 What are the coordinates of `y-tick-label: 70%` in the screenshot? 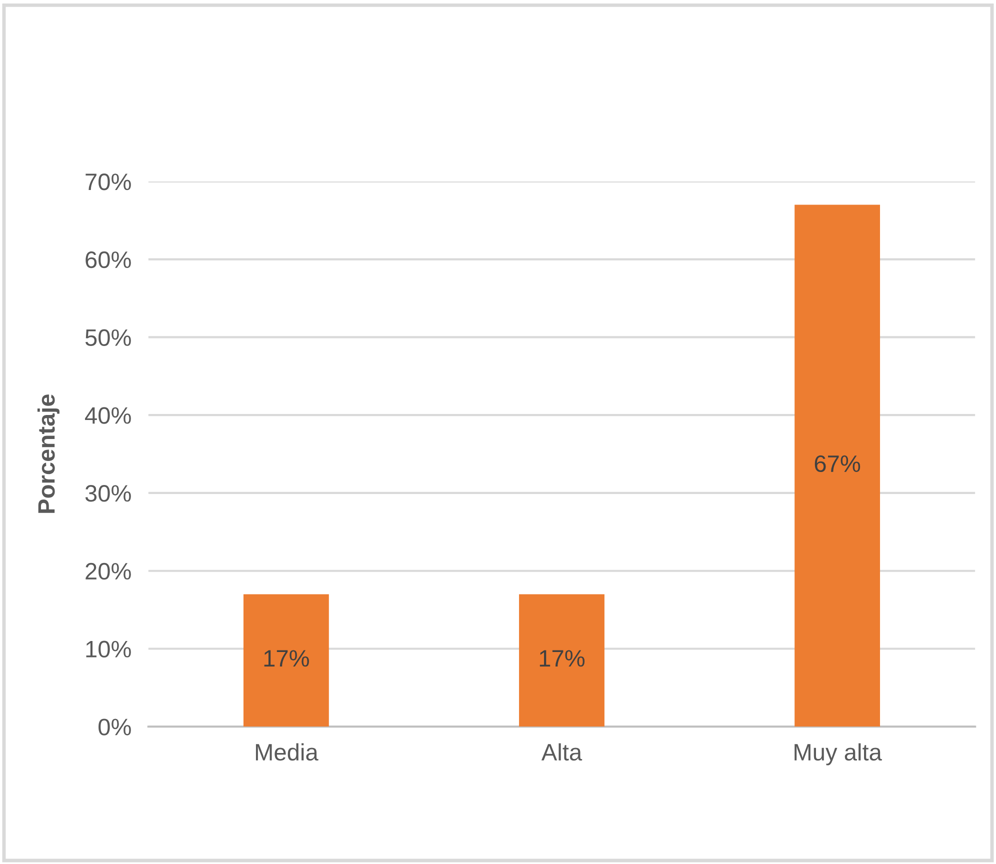 It's located at (108, 182).